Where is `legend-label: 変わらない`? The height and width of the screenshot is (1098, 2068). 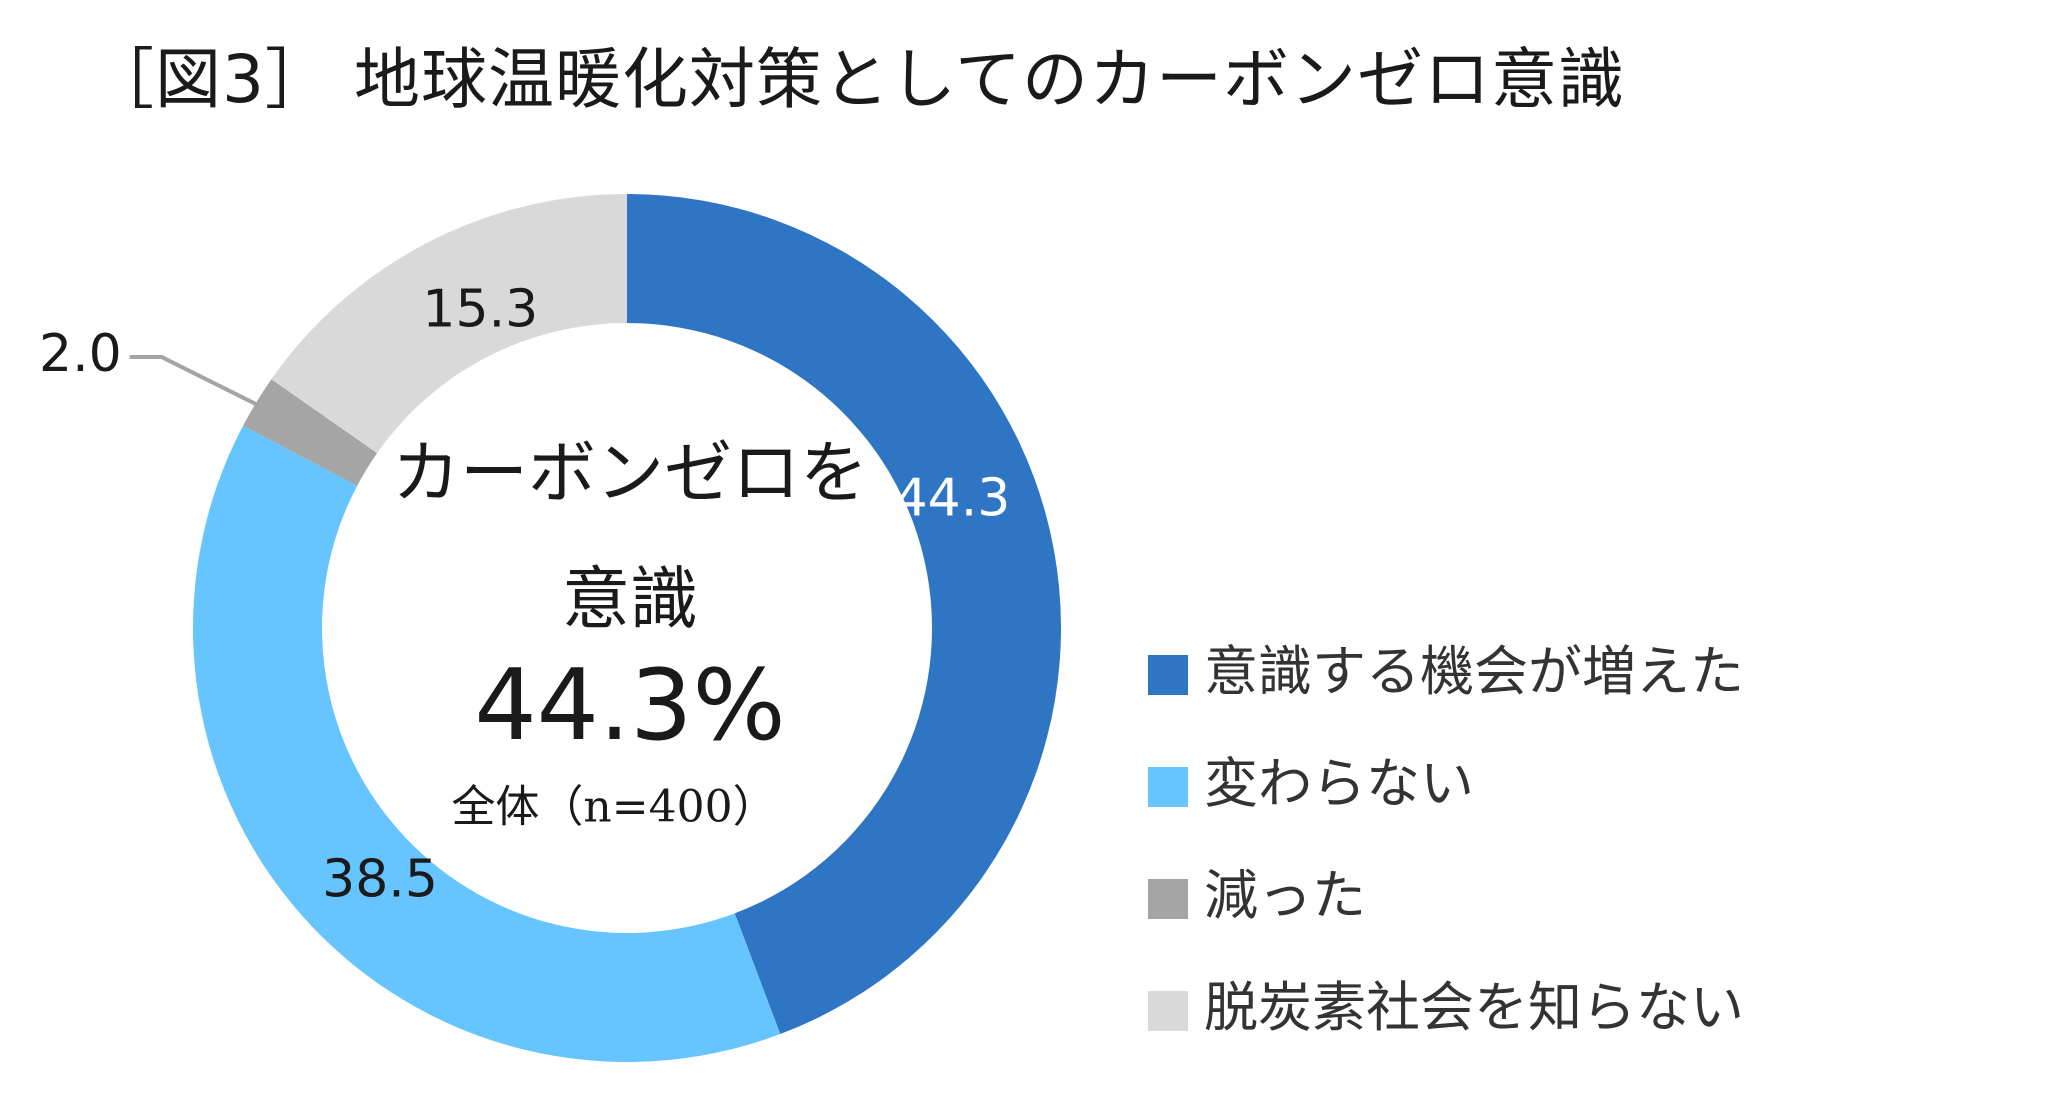
legend-label: 変わらない is located at coordinates (1339, 783).